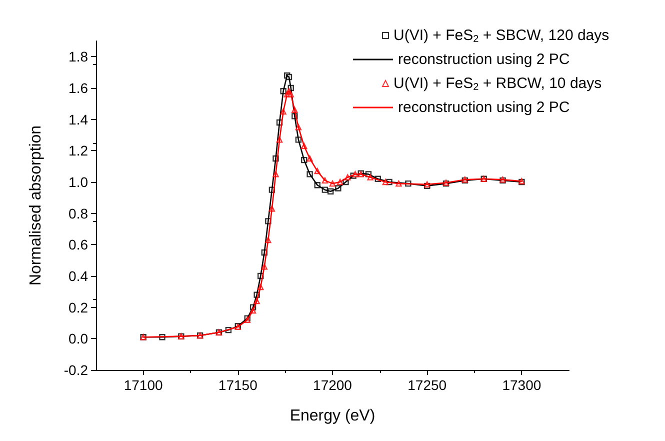  I want to click on y-tick-label: 1.4, so click(78, 119).